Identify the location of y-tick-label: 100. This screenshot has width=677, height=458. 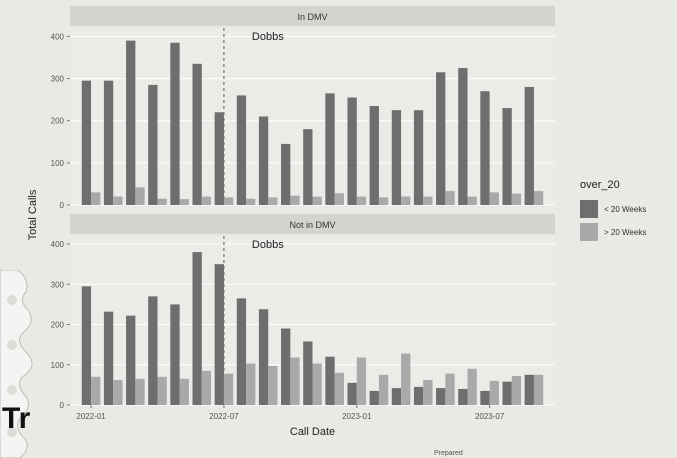
(58, 365).